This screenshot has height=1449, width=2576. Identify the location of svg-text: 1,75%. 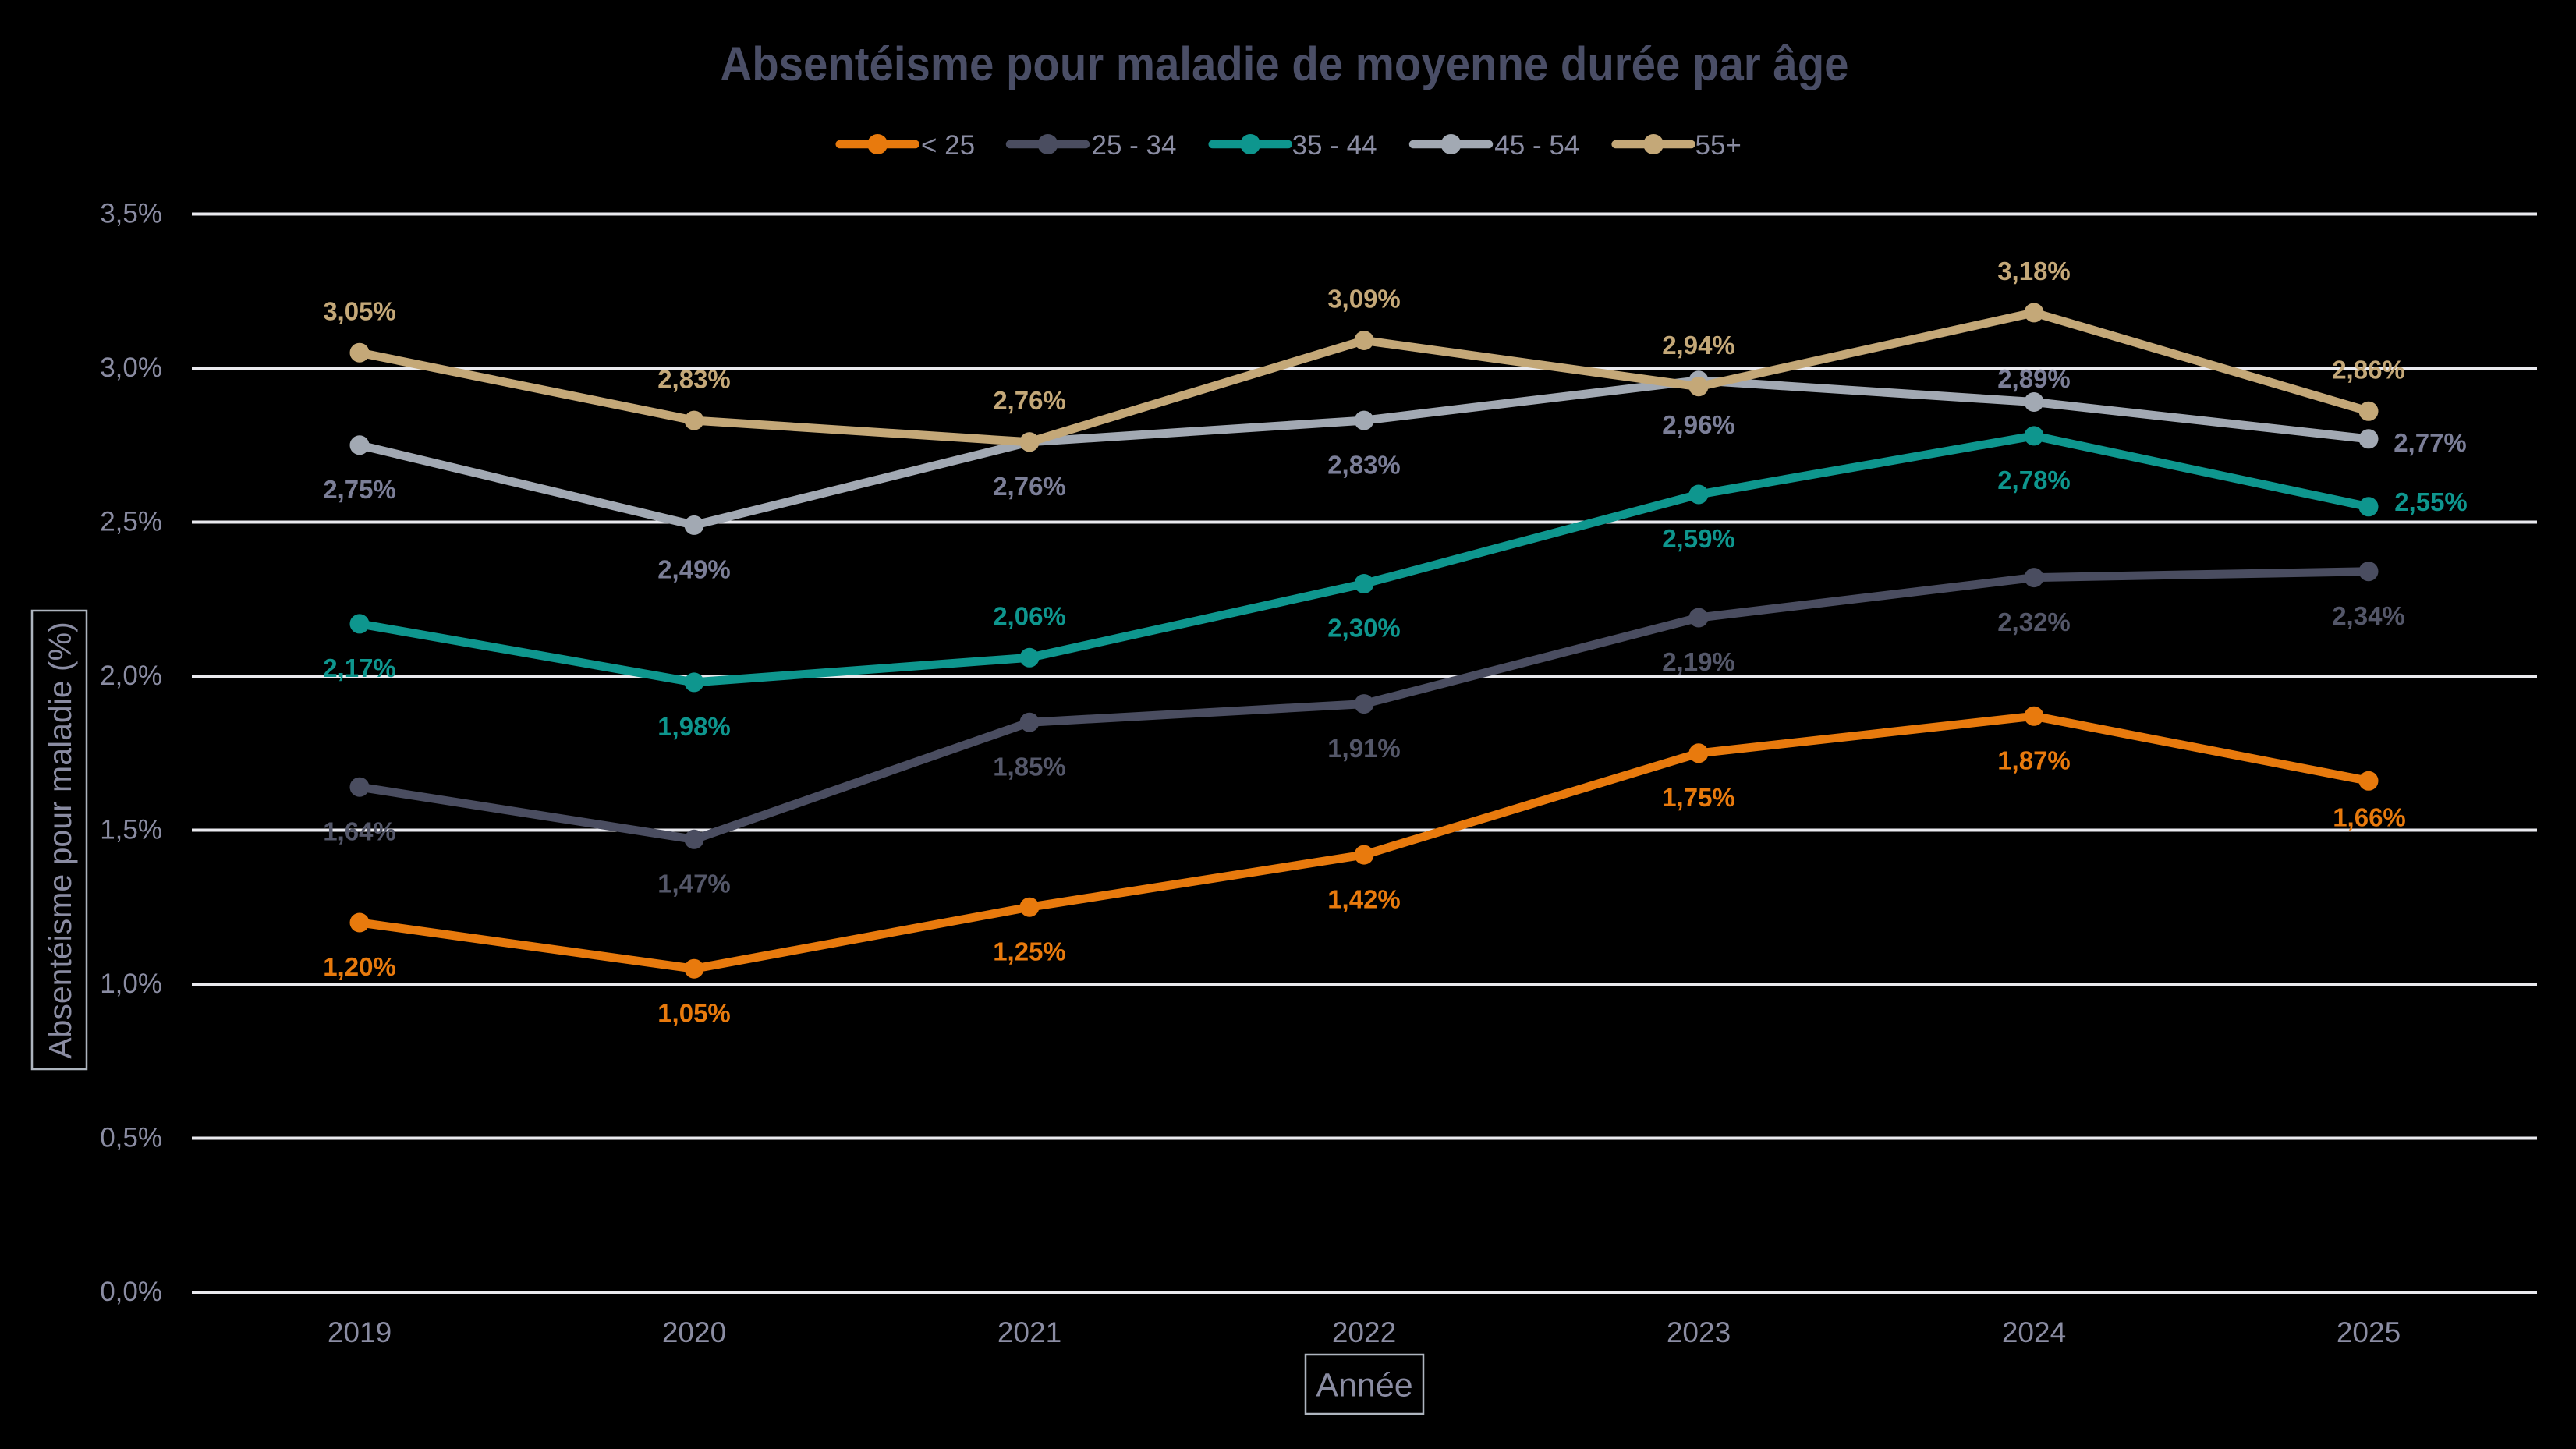
(1698, 797).